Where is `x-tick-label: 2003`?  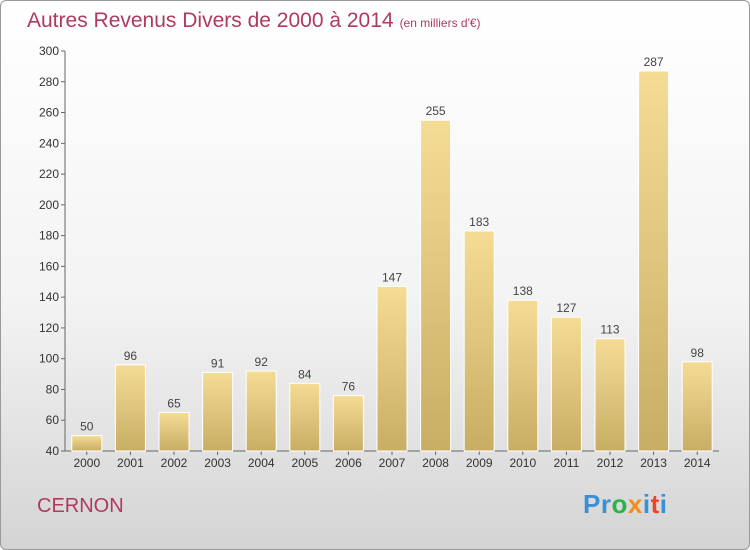 x-tick-label: 2003 is located at coordinates (217, 463).